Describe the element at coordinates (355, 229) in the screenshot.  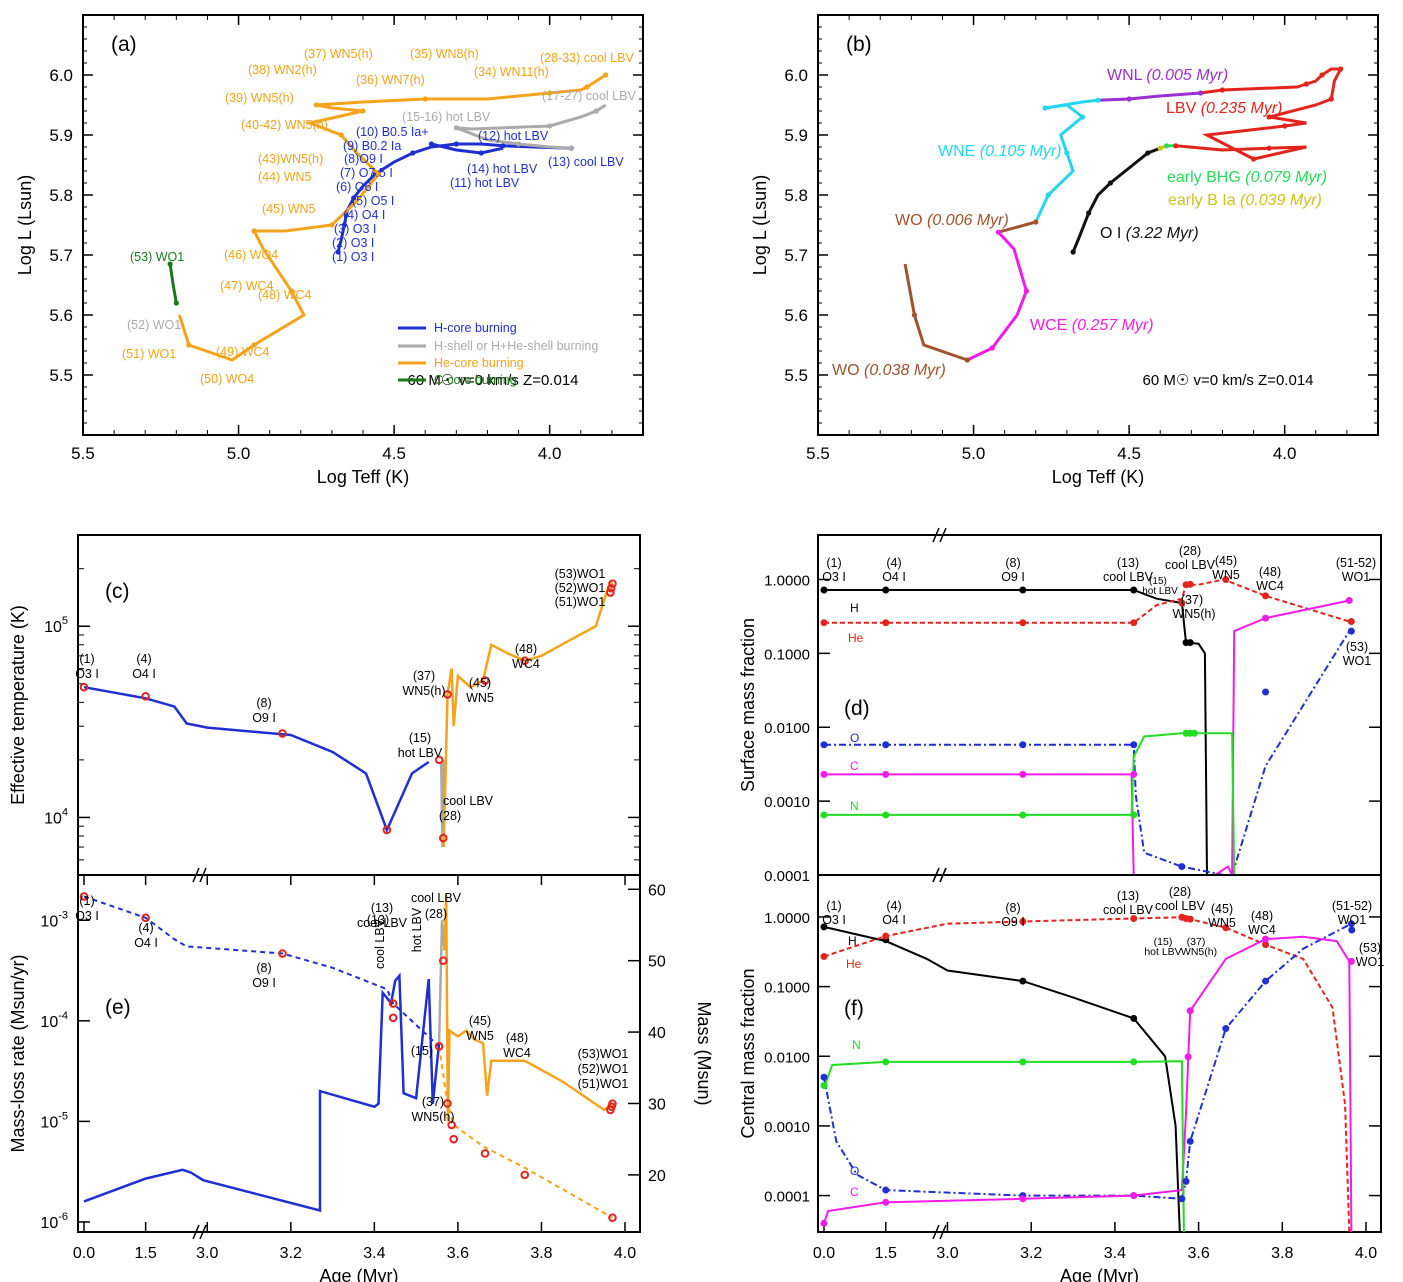
I see `point-label: (3) O3 I` at that location.